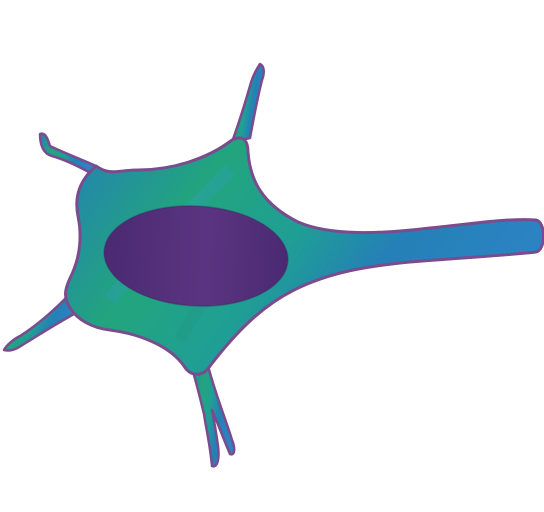 This screenshot has width=544, height=512. I want to click on dendrite-lower-left, so click(39, 324).